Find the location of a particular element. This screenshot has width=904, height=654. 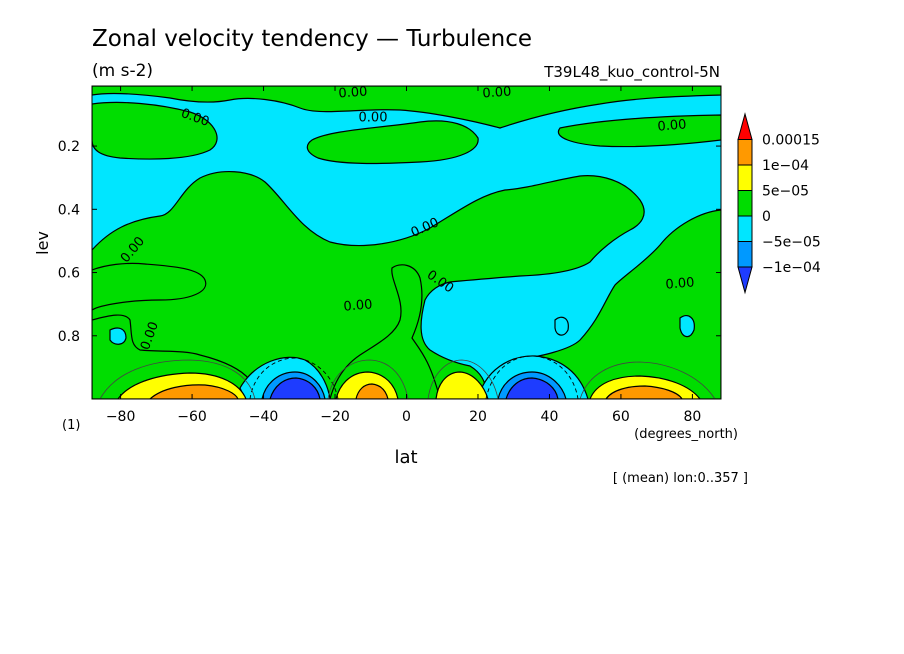

y-axis-label: lev is located at coordinates (42, 243).